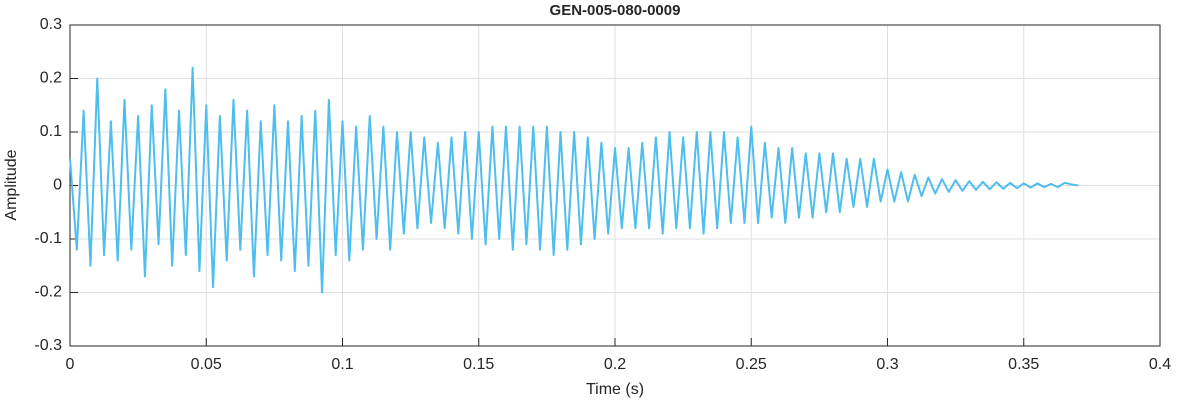 The width and height of the screenshot is (1177, 409). Describe the element at coordinates (51, 24) in the screenshot. I see `y-tick-label: 0.3` at that location.